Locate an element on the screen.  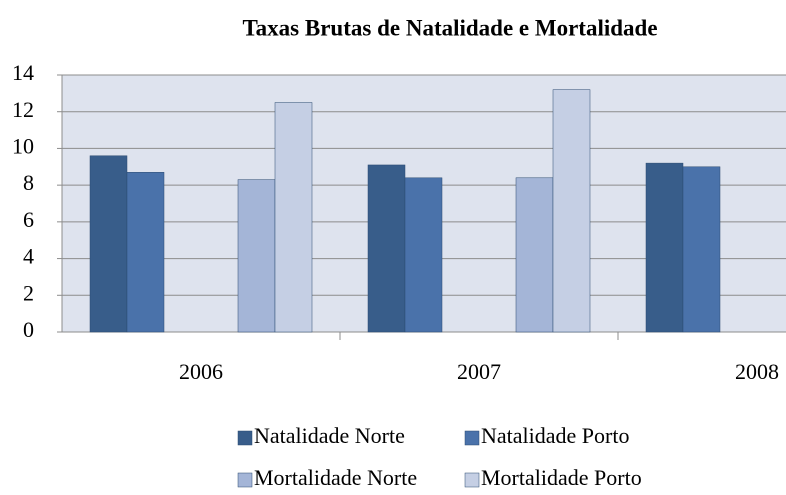
legend-label: Mortalidade Porto is located at coordinates (561, 477).